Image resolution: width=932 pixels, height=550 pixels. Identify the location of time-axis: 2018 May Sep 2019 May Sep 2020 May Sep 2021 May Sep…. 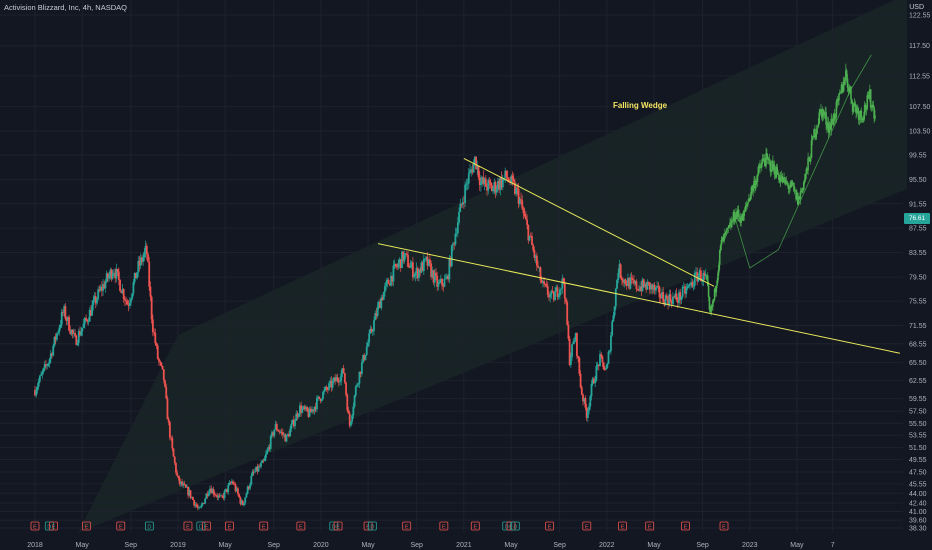
(431, 545).